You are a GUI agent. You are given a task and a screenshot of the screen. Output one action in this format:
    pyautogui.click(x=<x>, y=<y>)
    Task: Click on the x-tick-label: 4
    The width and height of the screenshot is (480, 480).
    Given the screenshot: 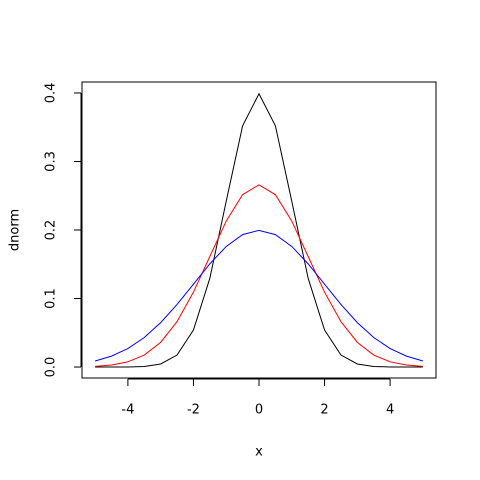 What is the action you would take?
    pyautogui.click(x=390, y=410)
    